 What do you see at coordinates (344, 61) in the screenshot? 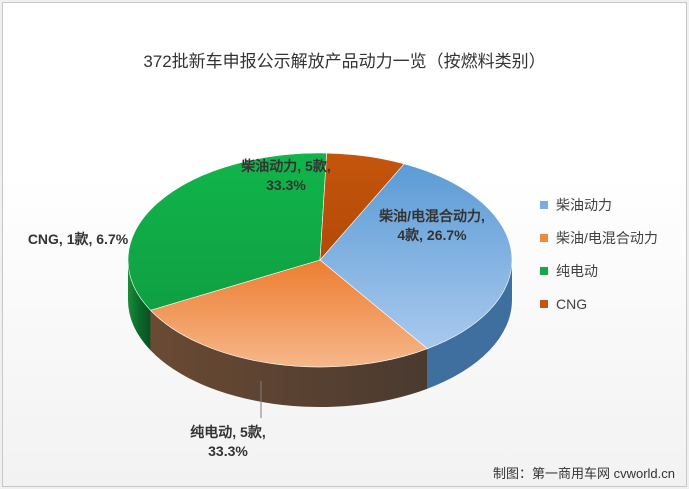
I see `chart-title: 372批新车申报公示解放产品动力一览（按燃料类别）` at bounding box center [344, 61].